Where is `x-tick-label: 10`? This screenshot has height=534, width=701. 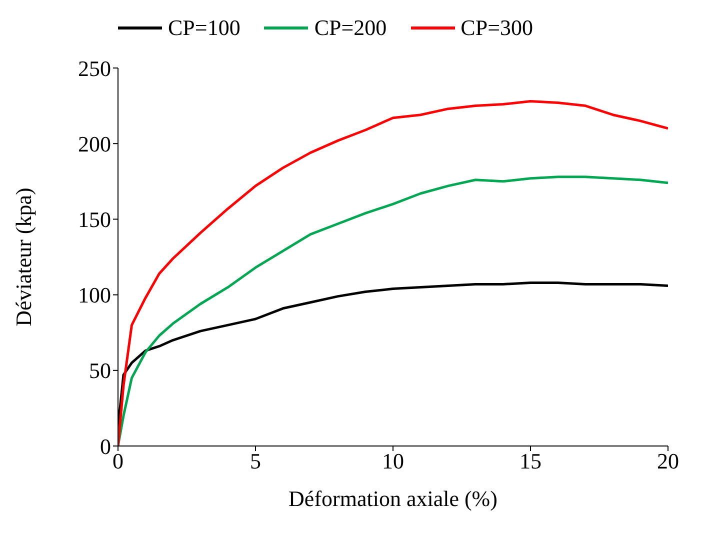 x-tick-label: 10 is located at coordinates (393, 461).